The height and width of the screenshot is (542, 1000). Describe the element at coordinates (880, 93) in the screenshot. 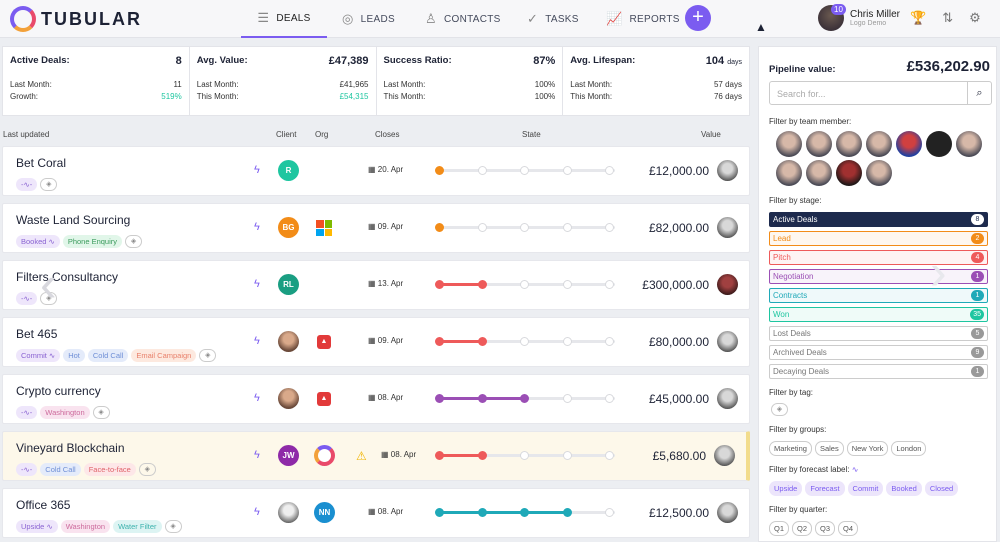

I see `search-box: Search for... ⌕` at that location.